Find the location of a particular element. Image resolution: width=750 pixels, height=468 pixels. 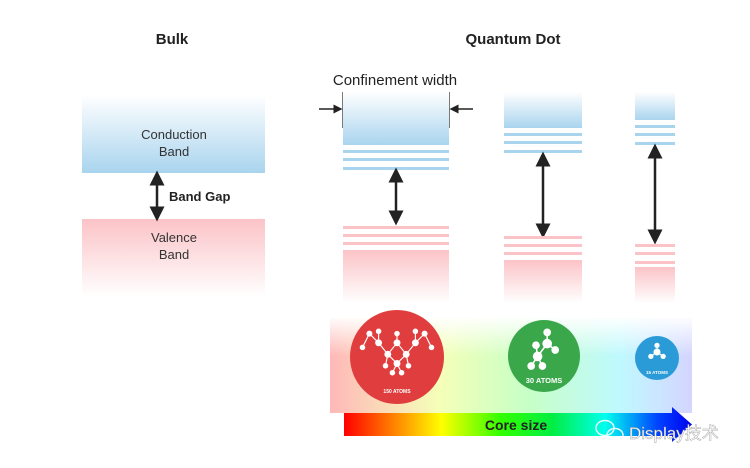

heading-quantum-dot: Quantum Dot is located at coordinates (513, 39).